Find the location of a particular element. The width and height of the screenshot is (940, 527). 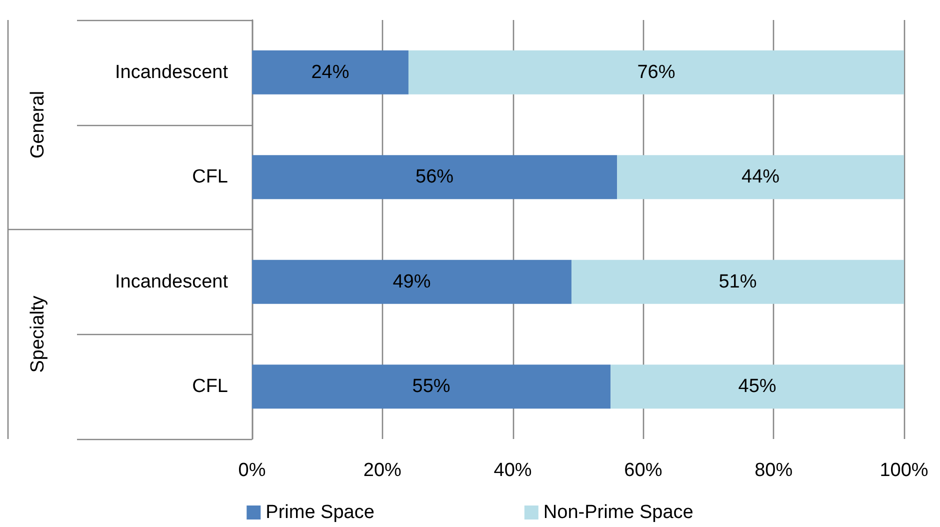

data-label: 55% is located at coordinates (431, 387).